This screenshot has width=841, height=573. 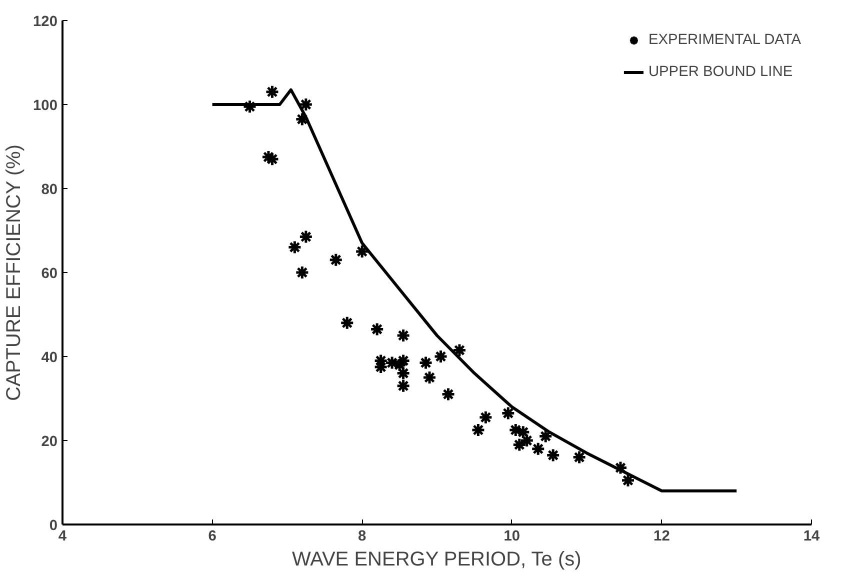 I want to click on y-tick-label: 120, so click(x=45, y=22).